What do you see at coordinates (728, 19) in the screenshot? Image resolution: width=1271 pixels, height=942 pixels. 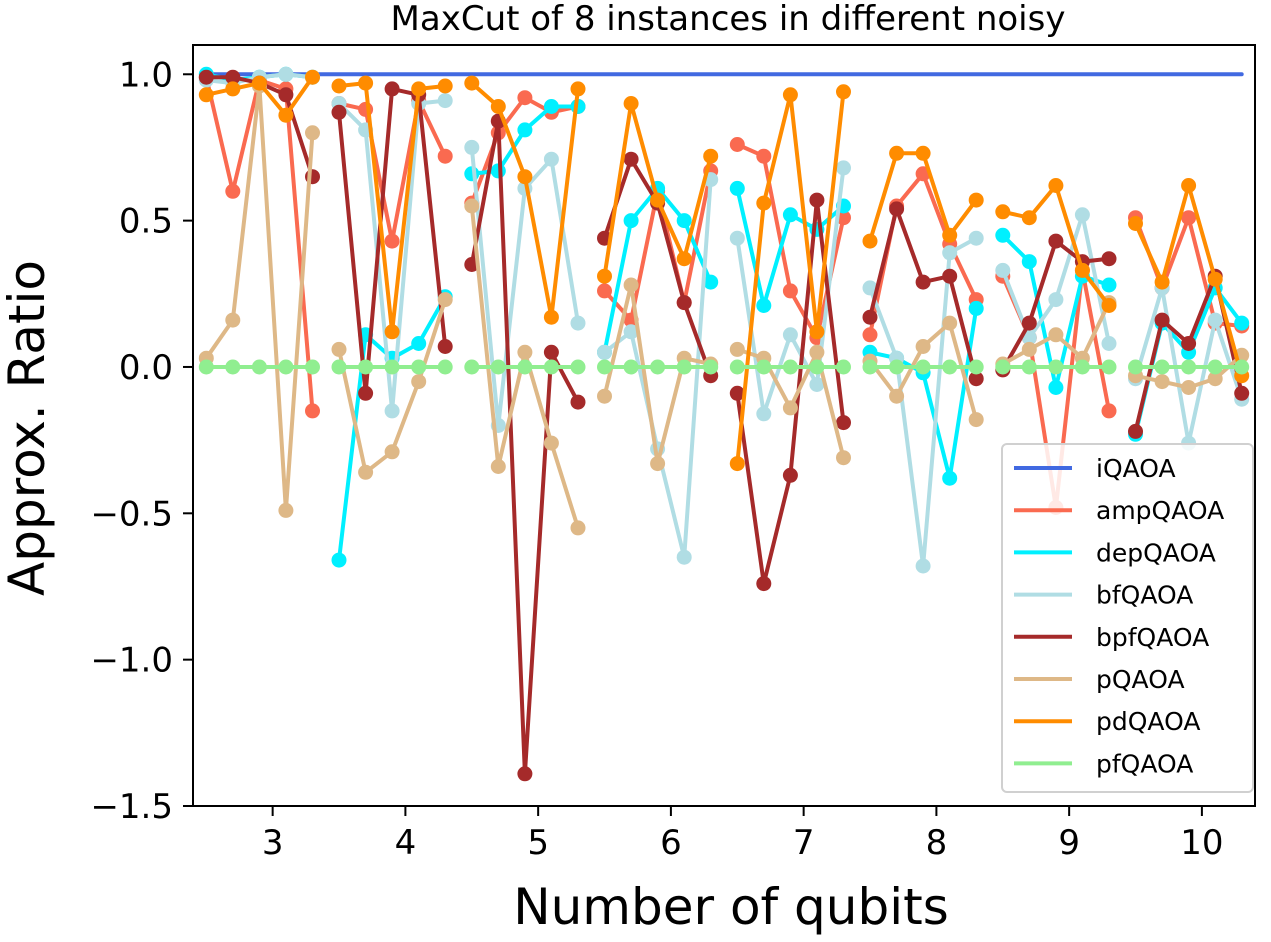 I see `chart-title: MaxCut of 8 instances in different noisy` at bounding box center [728, 19].